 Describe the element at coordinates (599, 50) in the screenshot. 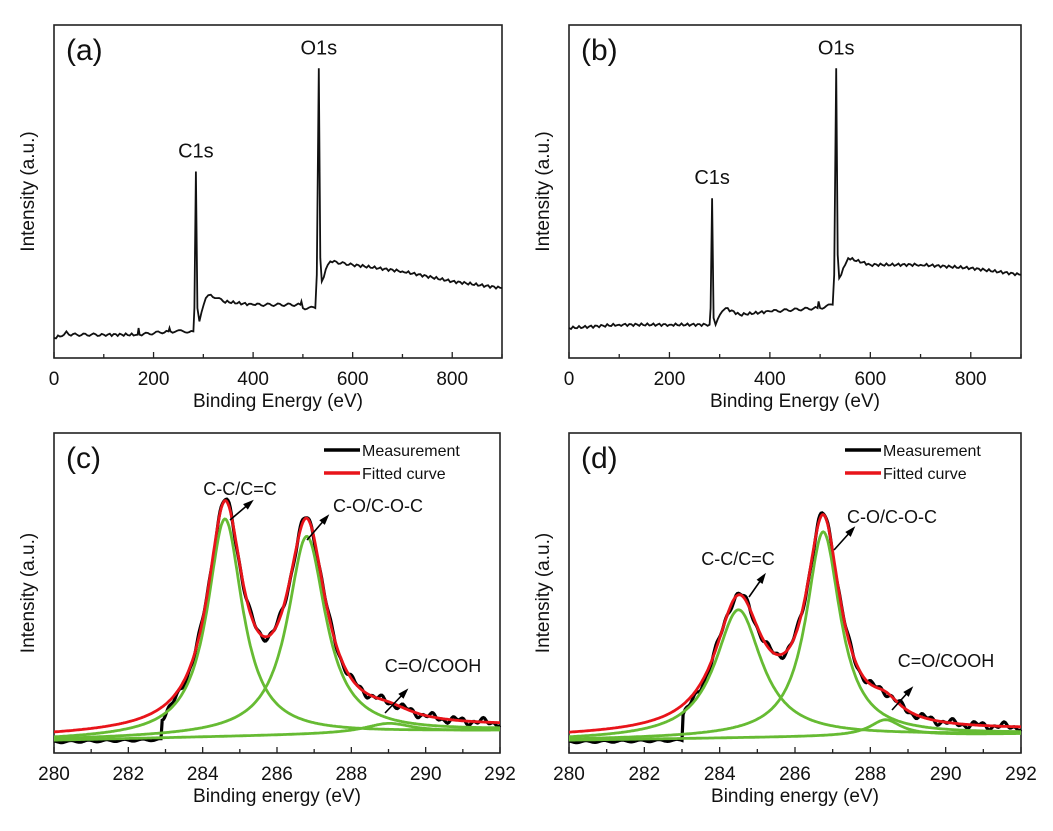

I see `panel-label: (b)` at that location.